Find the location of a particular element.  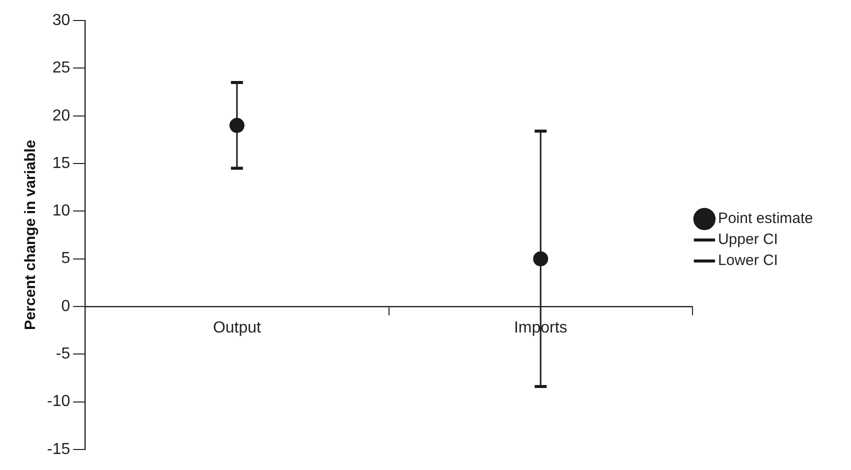

y-axis-title: Percent change in variable is located at coordinates (31, 235).